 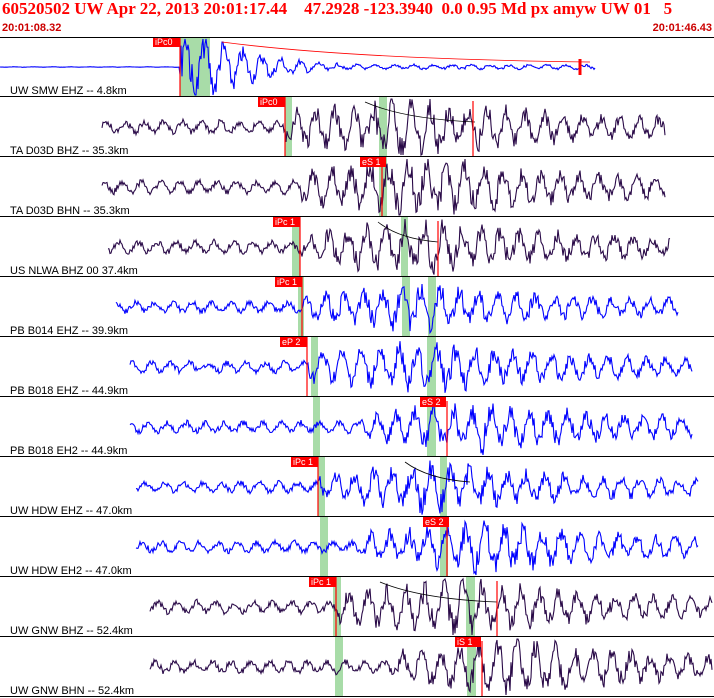 What do you see at coordinates (74, 271) in the screenshot?
I see `station-label: US NLWA BHZ 00 37.4km` at bounding box center [74, 271].